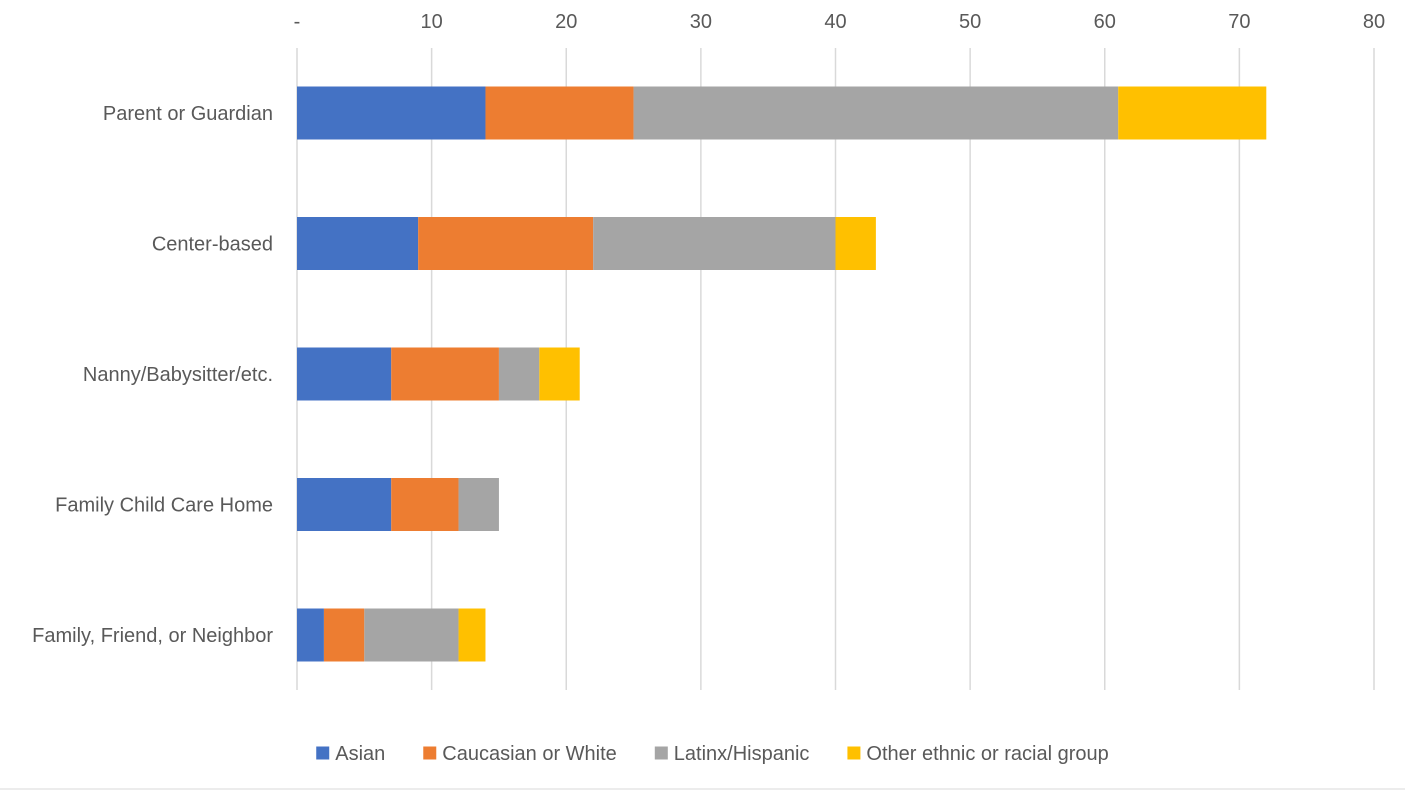 The height and width of the screenshot is (791, 1405). What do you see at coordinates (360, 754) in the screenshot?
I see `legend-label-asian: Asian` at bounding box center [360, 754].